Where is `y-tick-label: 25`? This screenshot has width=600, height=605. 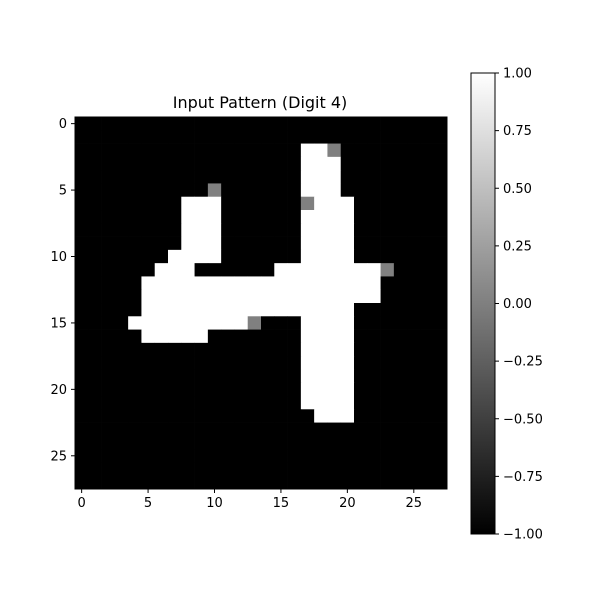
y-tick-label: 25 is located at coordinates (58, 456).